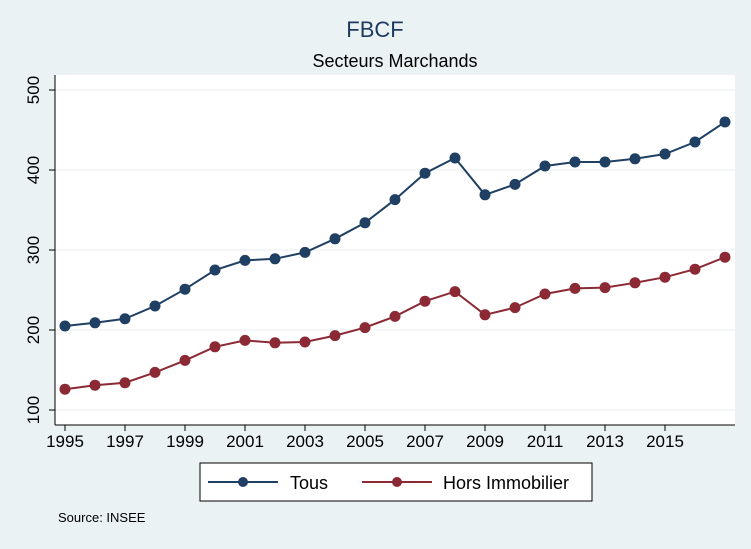  Describe the element at coordinates (305, 441) in the screenshot. I see `x-tick-label: 2003` at that location.